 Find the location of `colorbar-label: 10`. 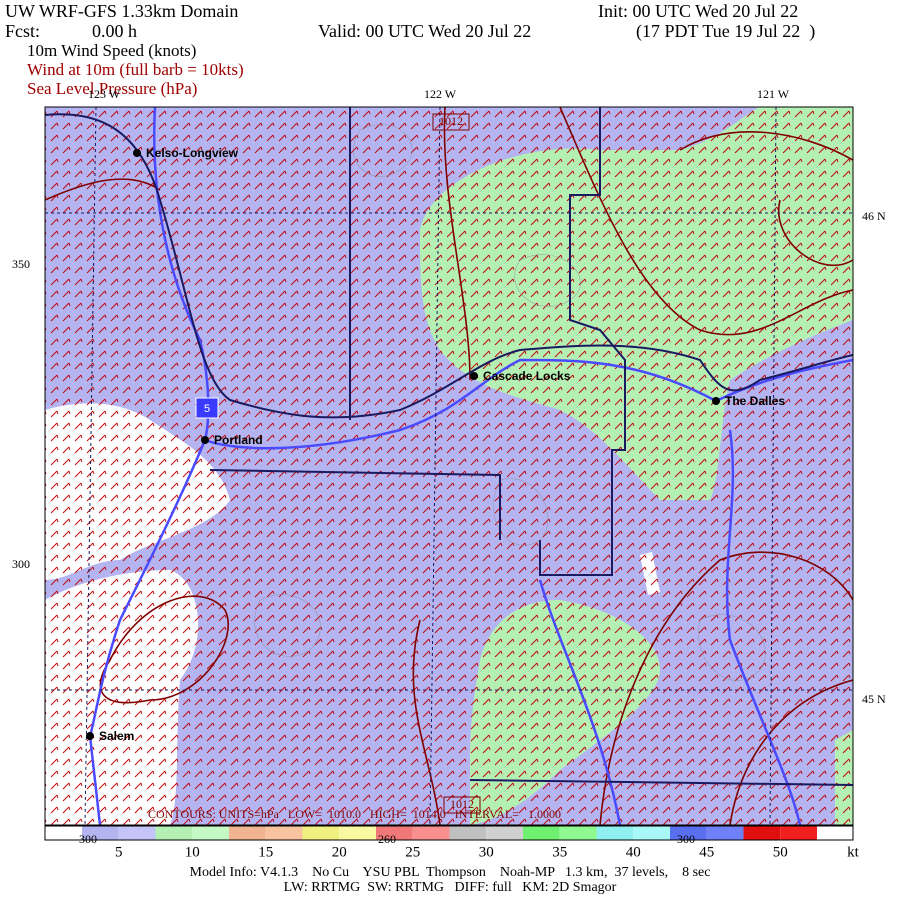

colorbar-label: 10 is located at coordinates (192, 852).